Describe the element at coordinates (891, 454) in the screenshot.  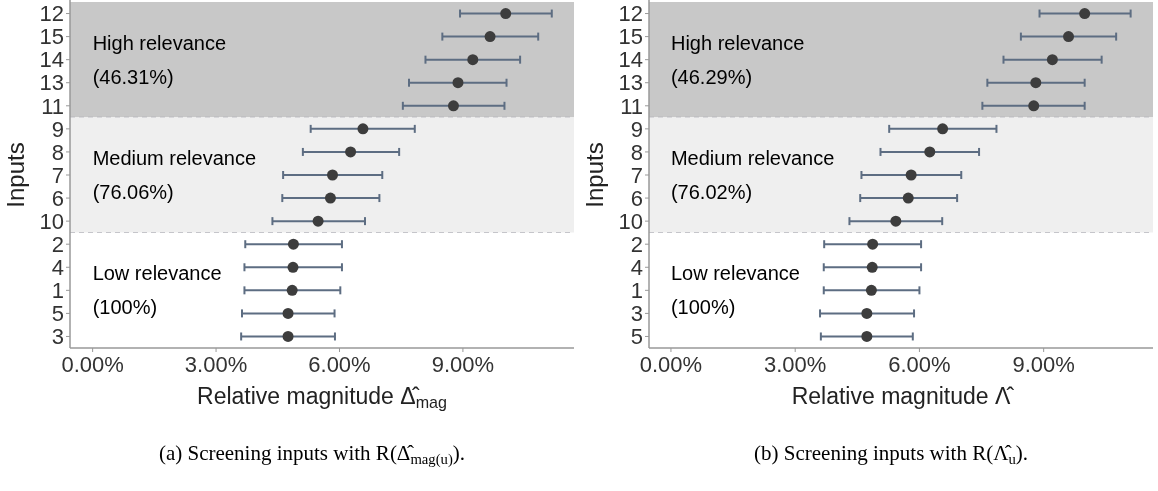
I see `text: (b) Screening inputs with R(Λ̂$_{u}$).` at that location.